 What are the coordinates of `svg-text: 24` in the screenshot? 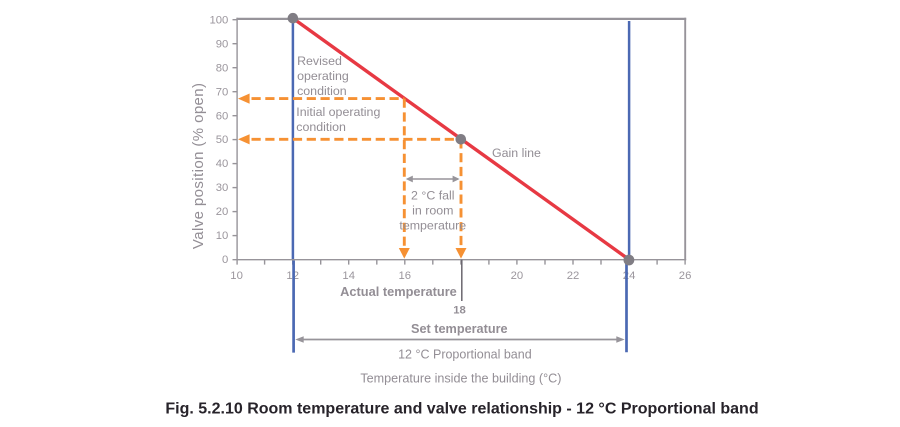 It's located at (629, 276).